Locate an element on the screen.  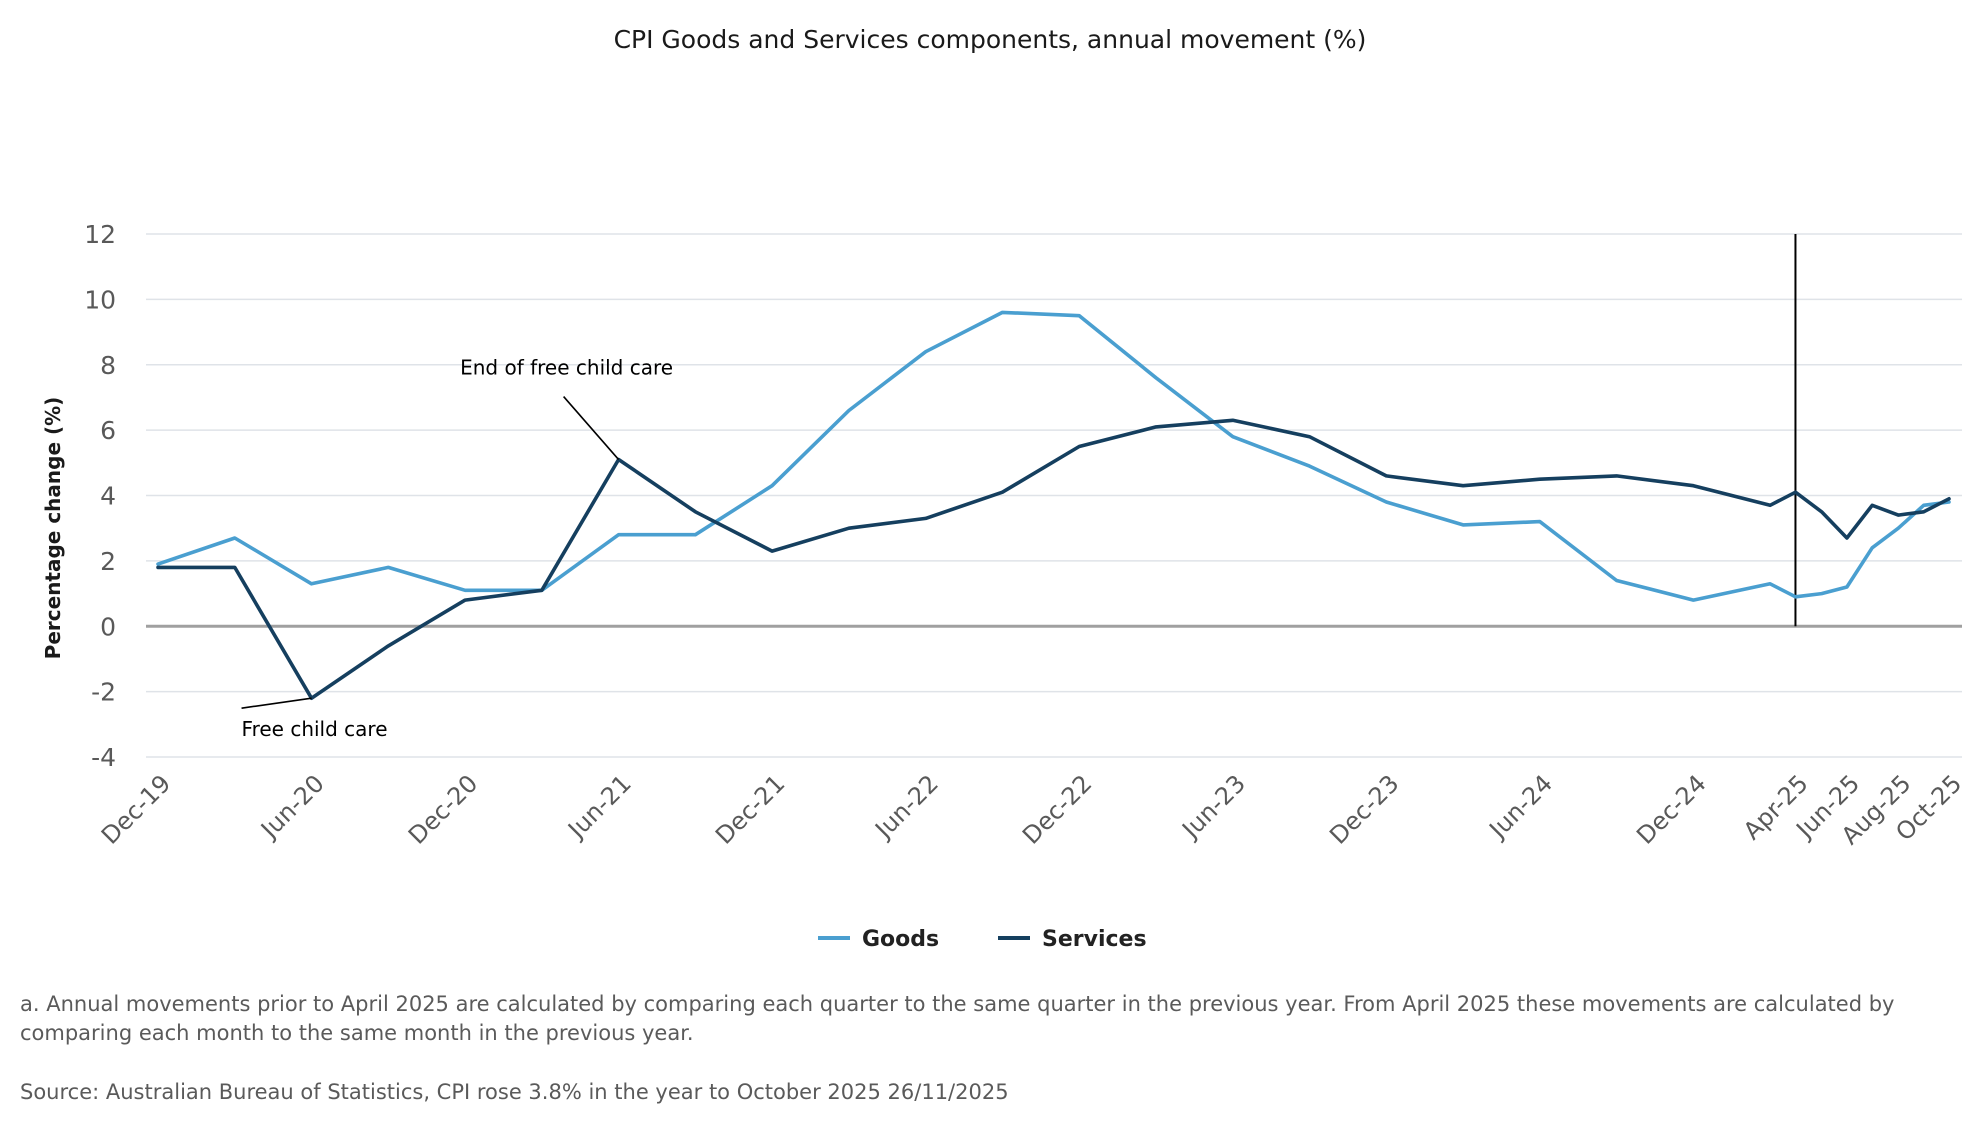
x-tick-label: Jun-23 is located at coordinates (1213, 806).